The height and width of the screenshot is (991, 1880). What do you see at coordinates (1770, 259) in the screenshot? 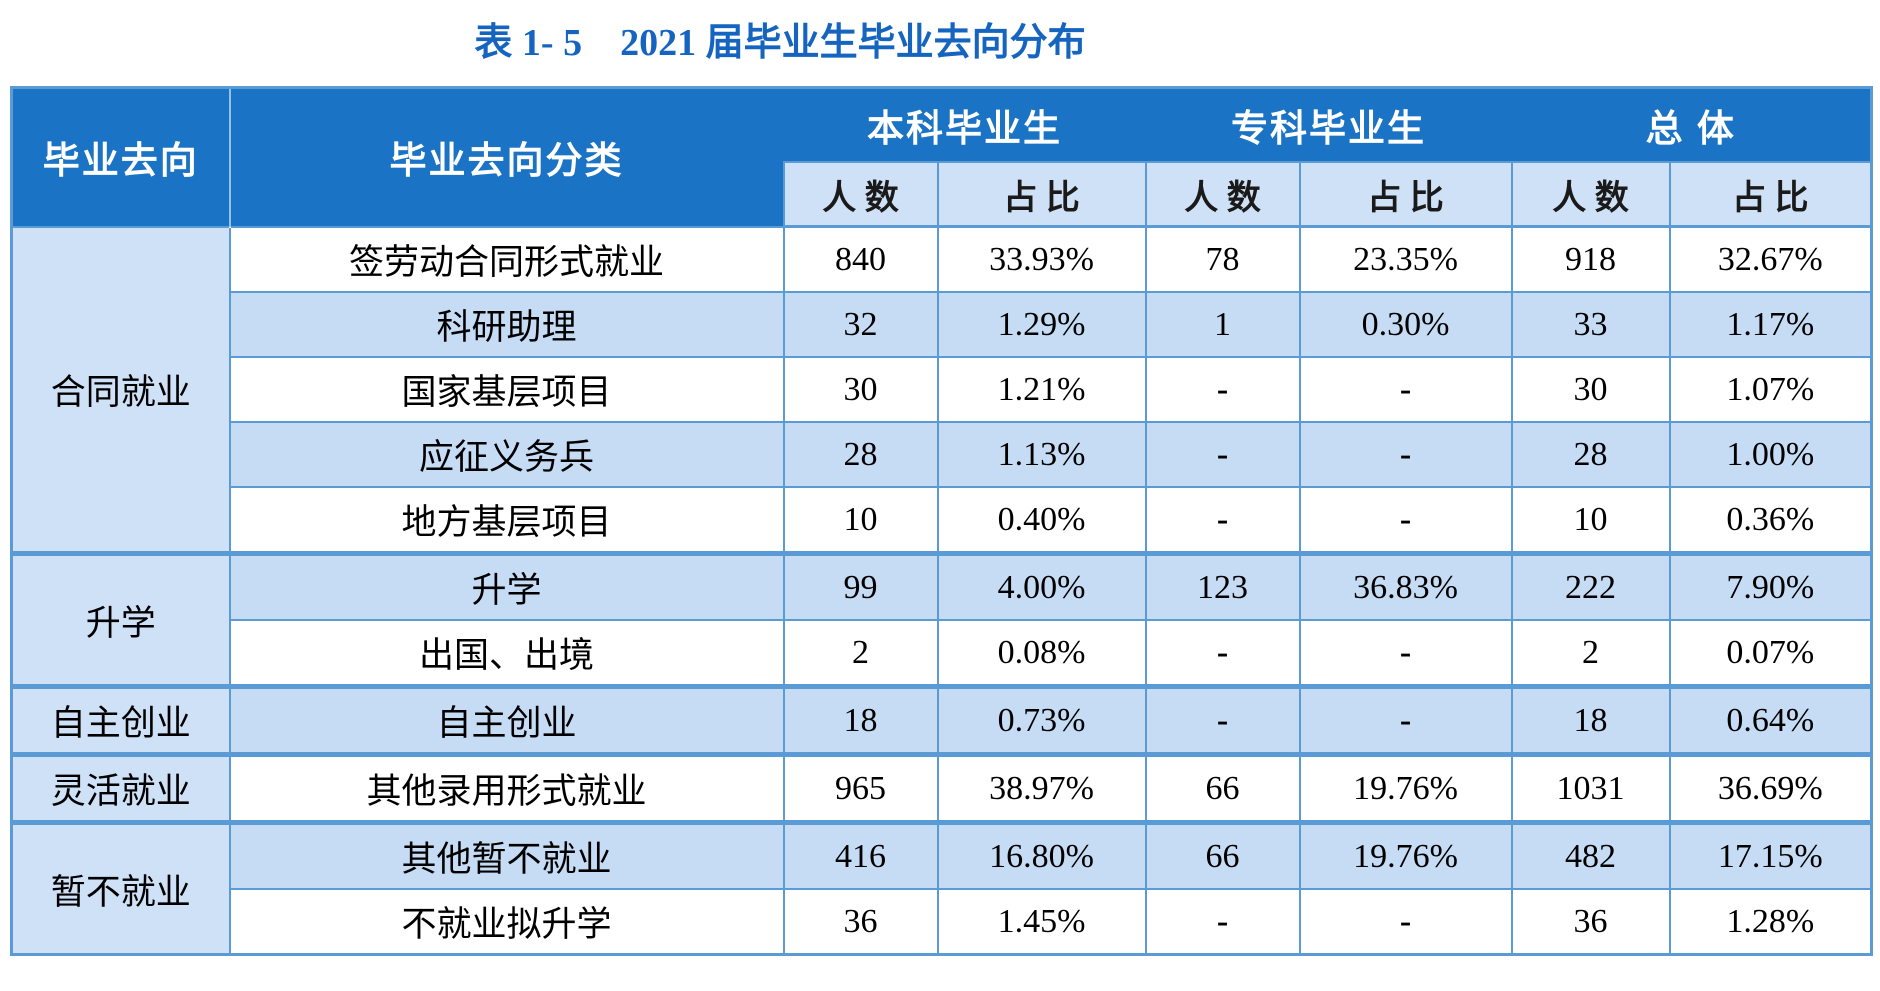
I see `value-cell: 32.67%` at bounding box center [1770, 259].